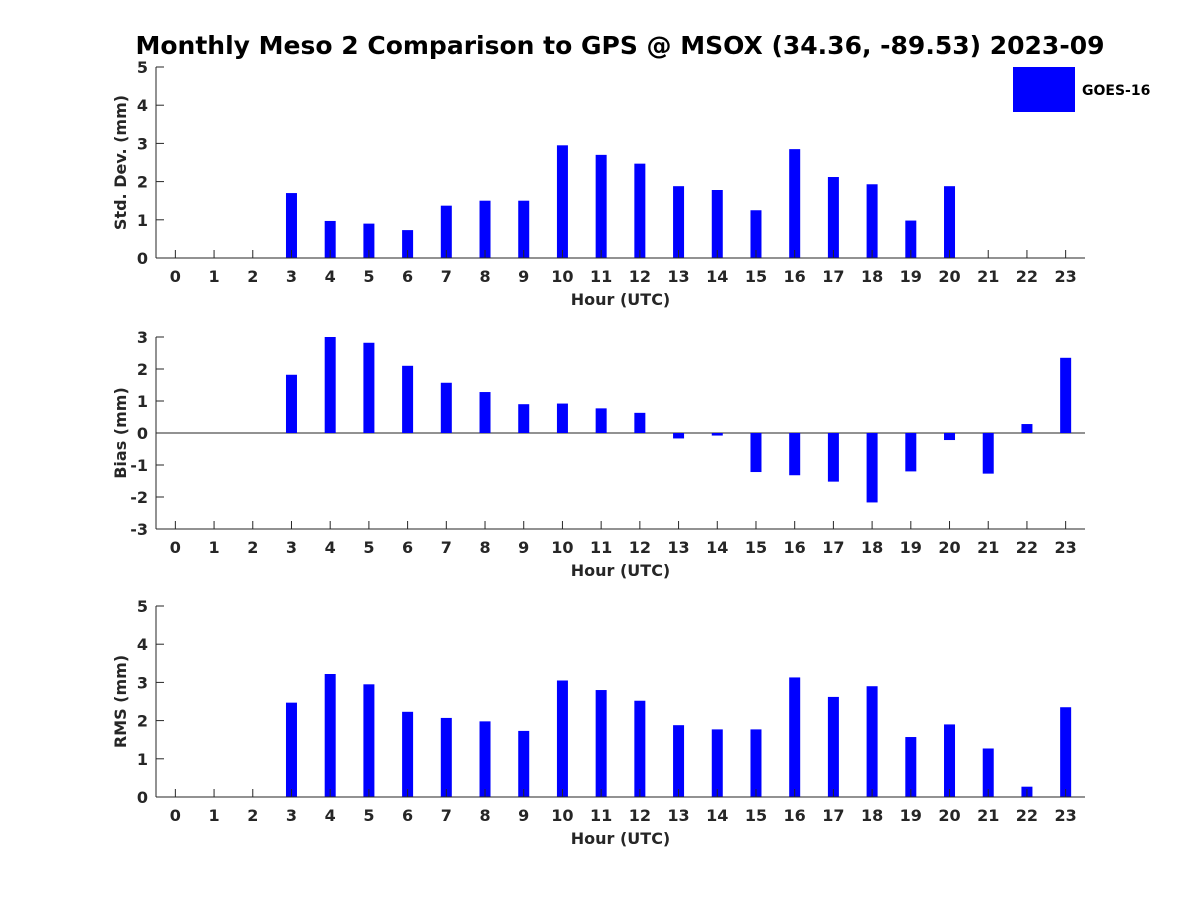  Describe the element at coordinates (120, 162) in the screenshot. I see `y-axis-label: Std. Dev. (mm)` at that location.